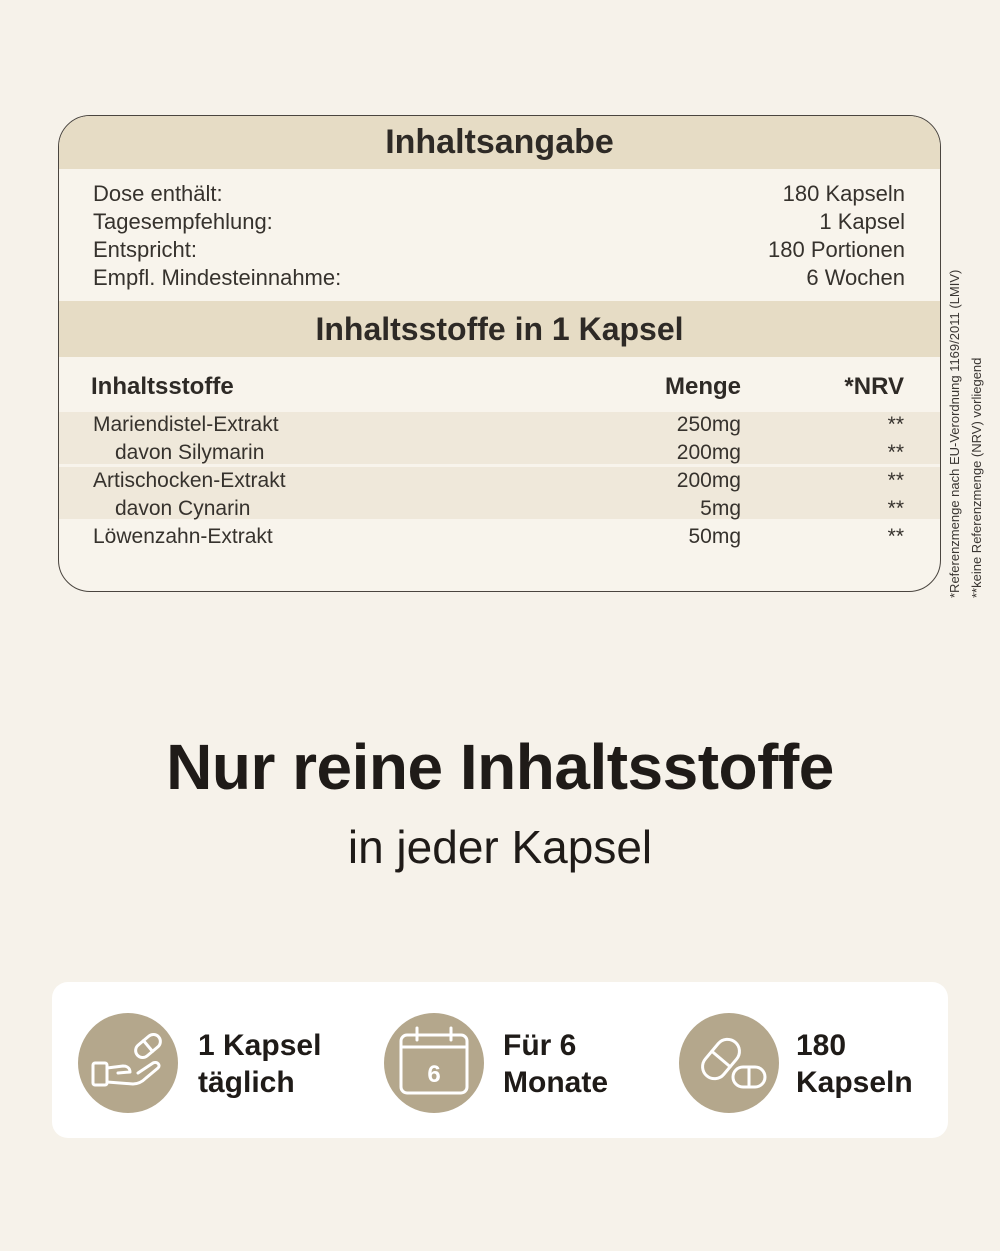 This screenshot has width=1000, height=1251. Describe the element at coordinates (499, 250) in the screenshot. I see `overview-row: Entspricht: 180 Portionen` at that location.